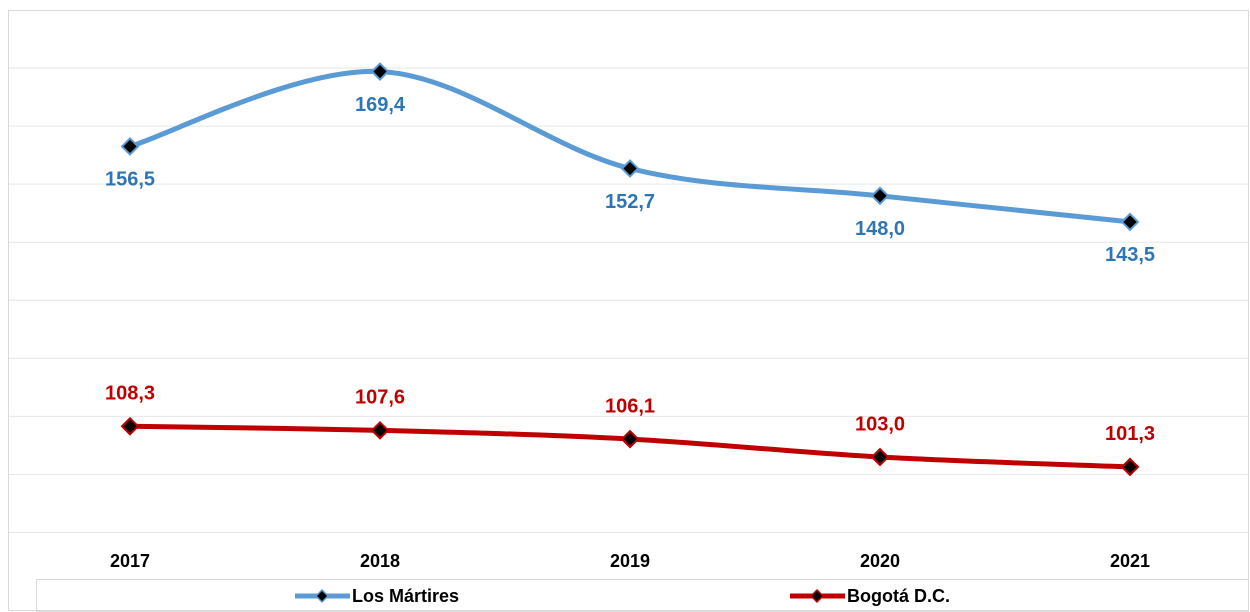 Image resolution: width=1250 pixels, height=612 pixels. What do you see at coordinates (1130, 561) in the screenshot?
I see `x-tick-label: 2021` at bounding box center [1130, 561].